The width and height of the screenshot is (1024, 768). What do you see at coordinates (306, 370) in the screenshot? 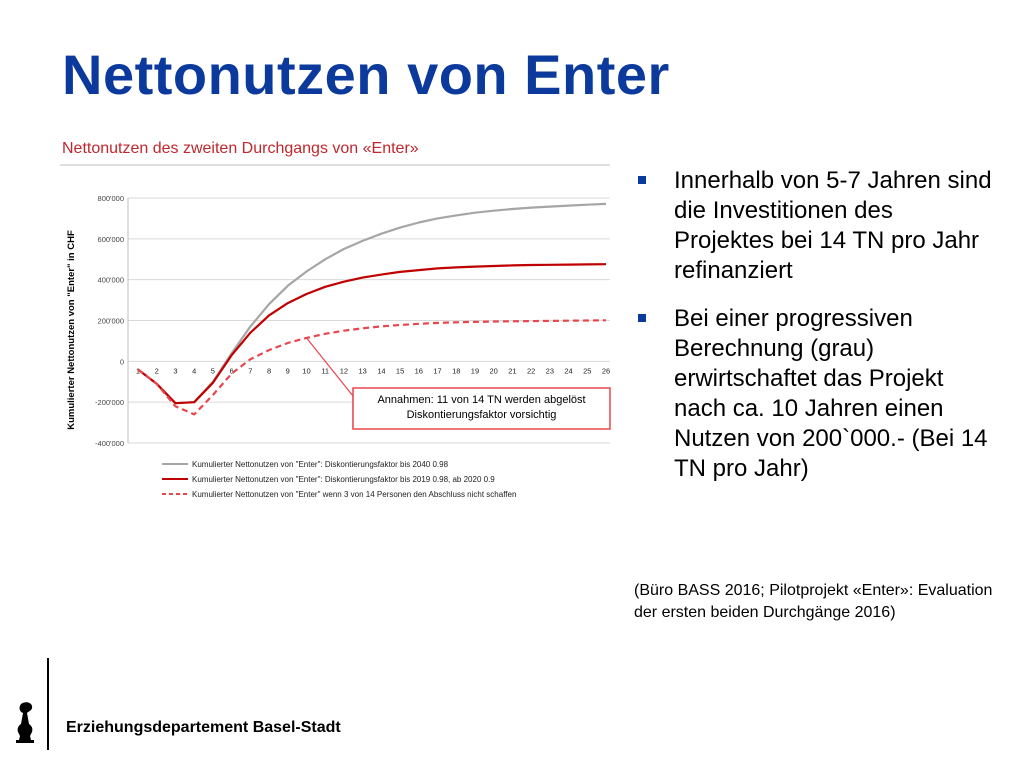
I see `x-tick-label: 10` at bounding box center [306, 370].